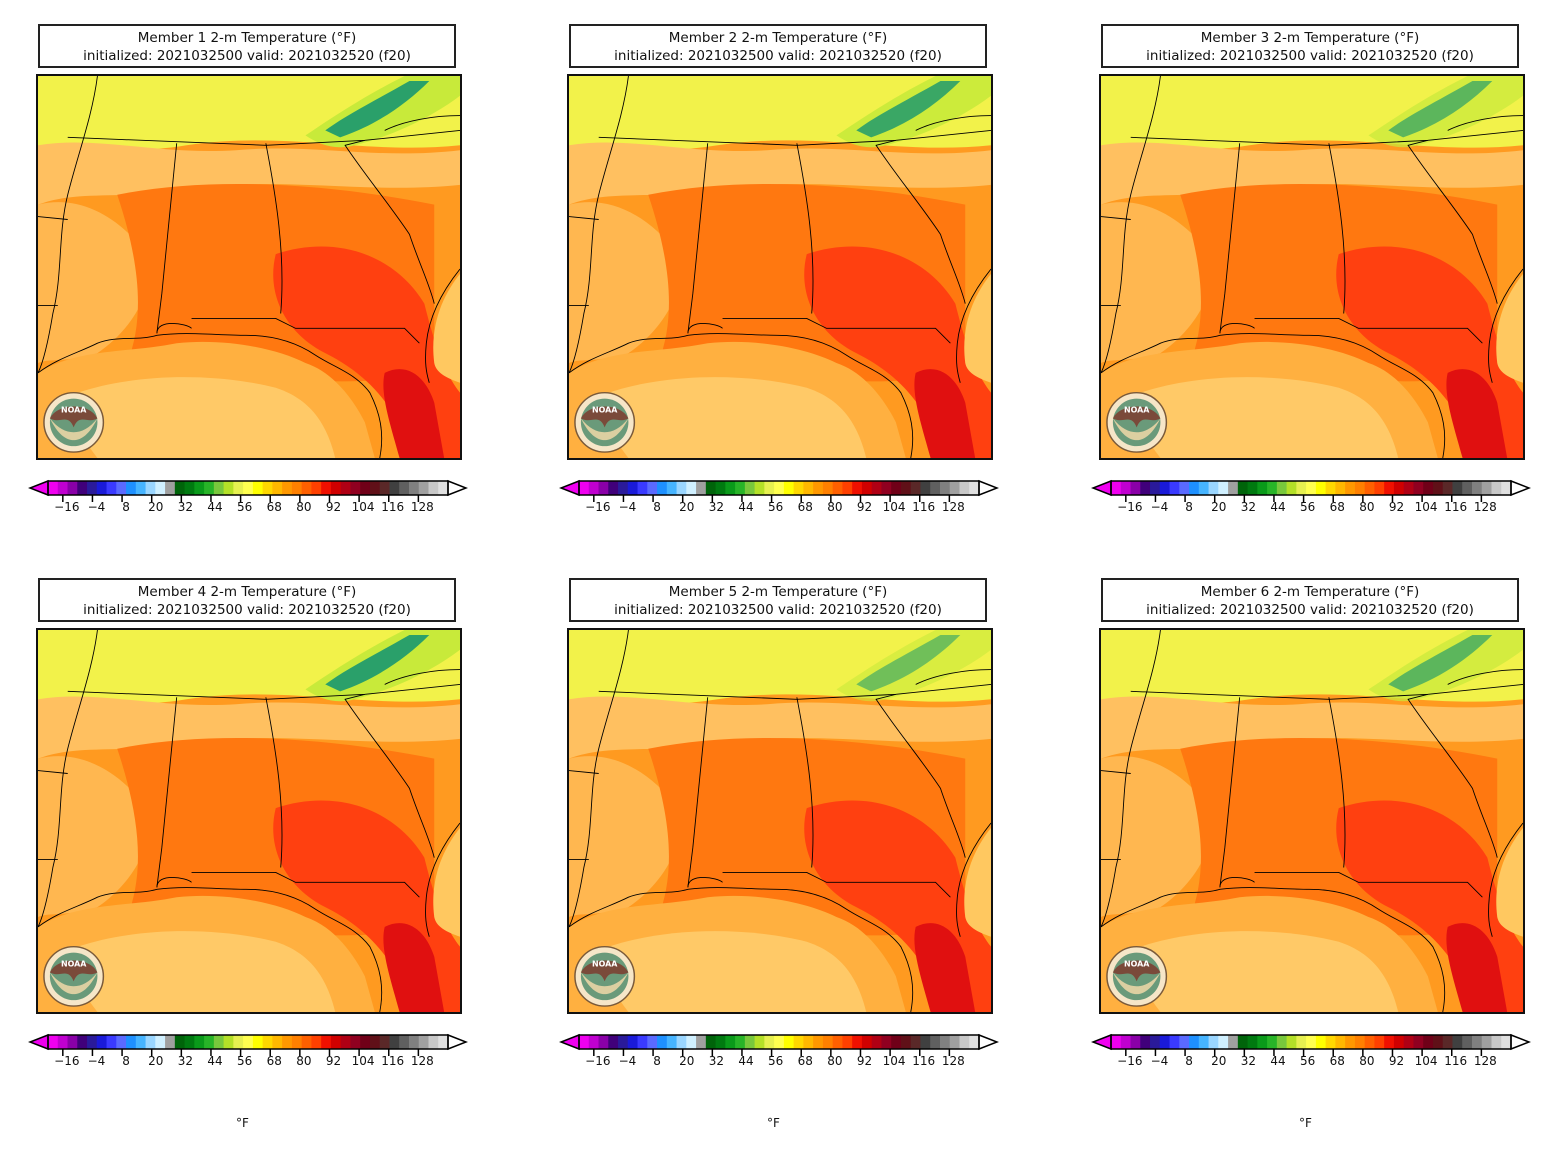 Image resolution: width=1555 pixels, height=1164 pixels. Describe the element at coordinates (247, 592) in the screenshot. I see `panel-title: Member 4 2-m Temperature (°F)` at that location.